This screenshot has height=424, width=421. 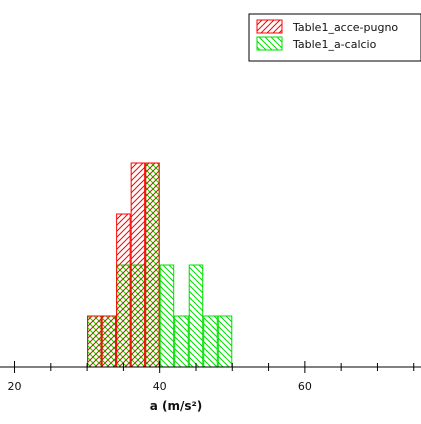 What do you see at coordinates (269, 43) in the screenshot?
I see `legend-swatch-a-calcio` at bounding box center [269, 43].